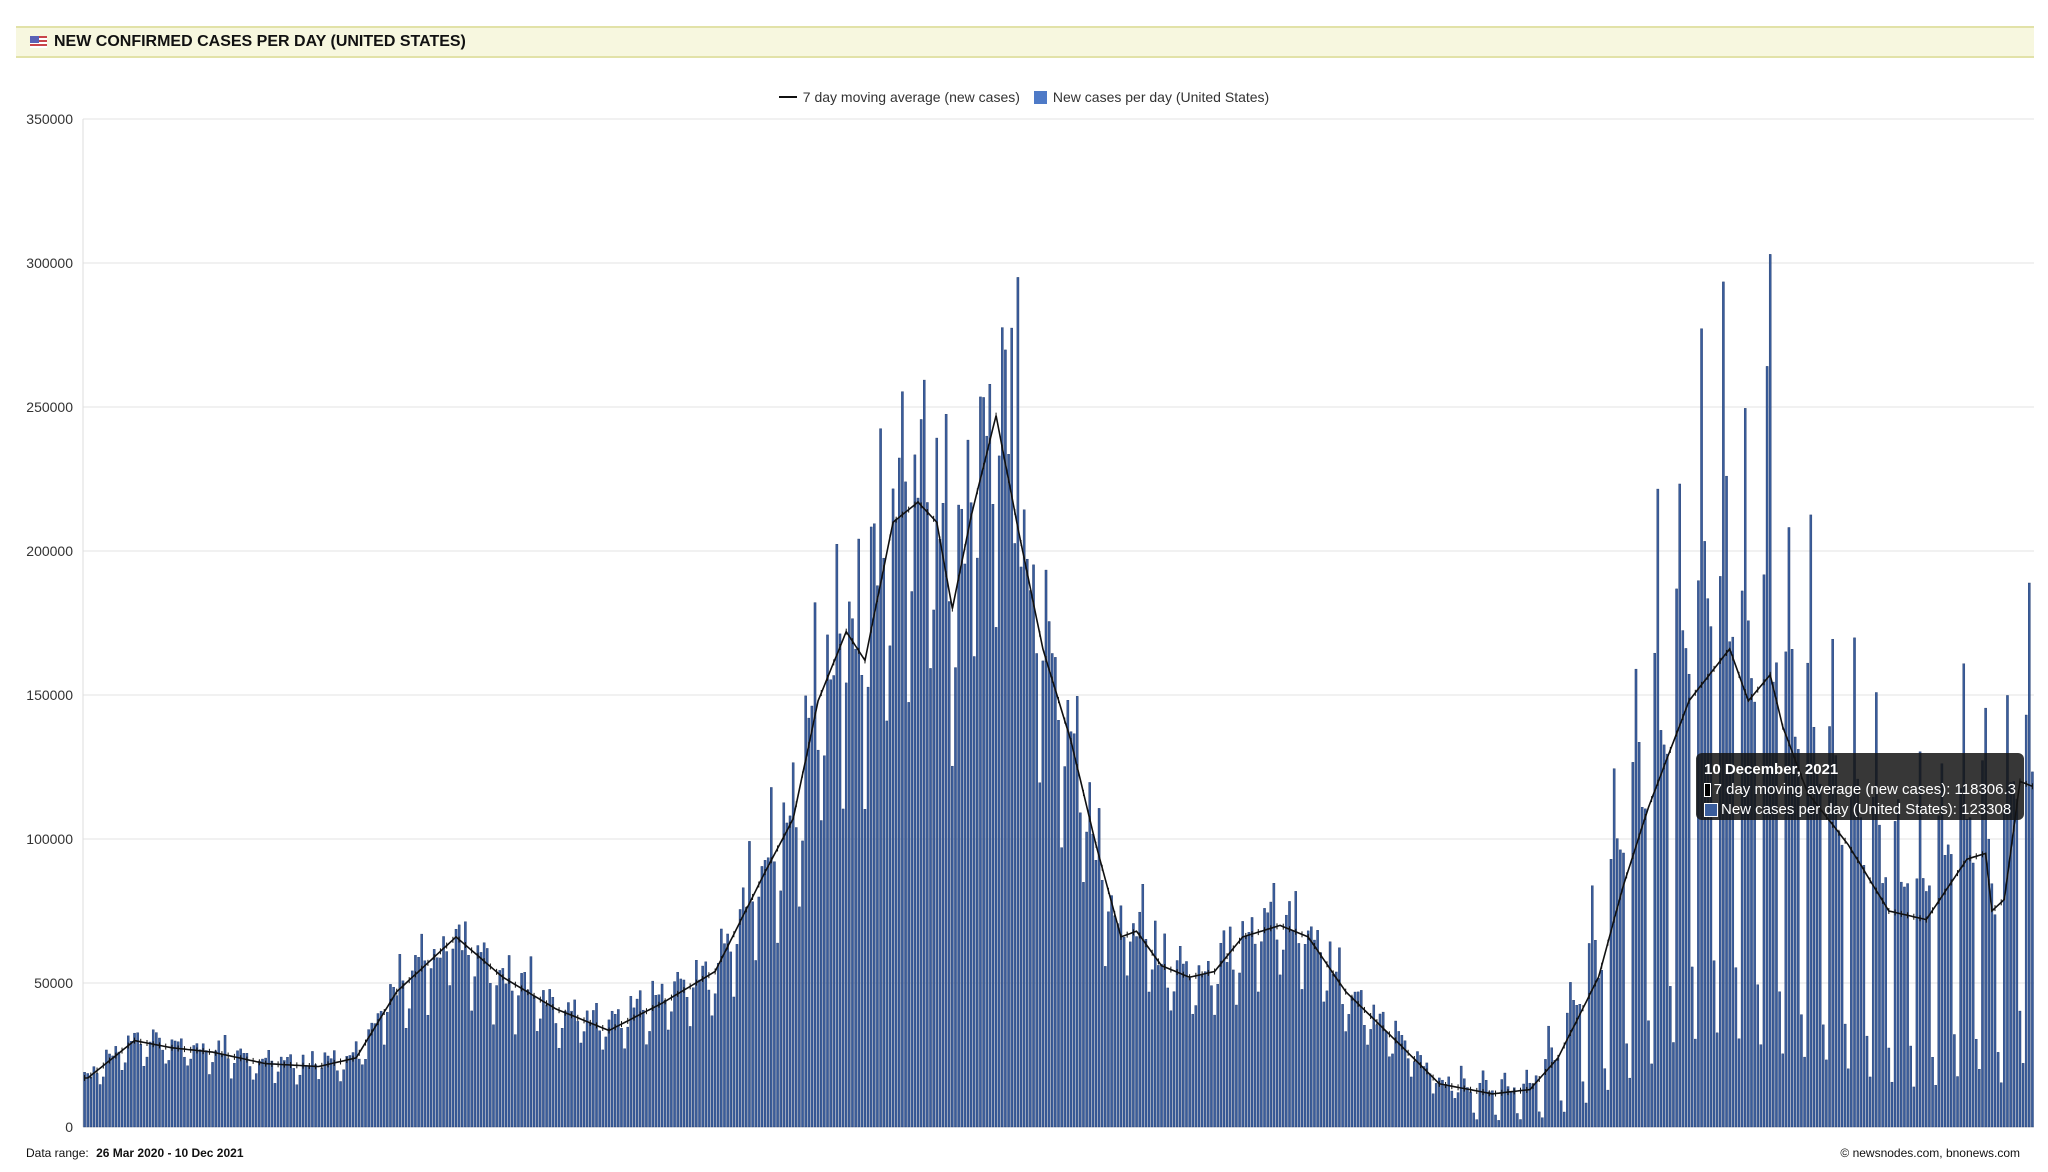 Image resolution: width=2048 pixels, height=1172 pixels. What do you see at coordinates (53, 983) in the screenshot?
I see `y-tick-label: 50000` at bounding box center [53, 983].